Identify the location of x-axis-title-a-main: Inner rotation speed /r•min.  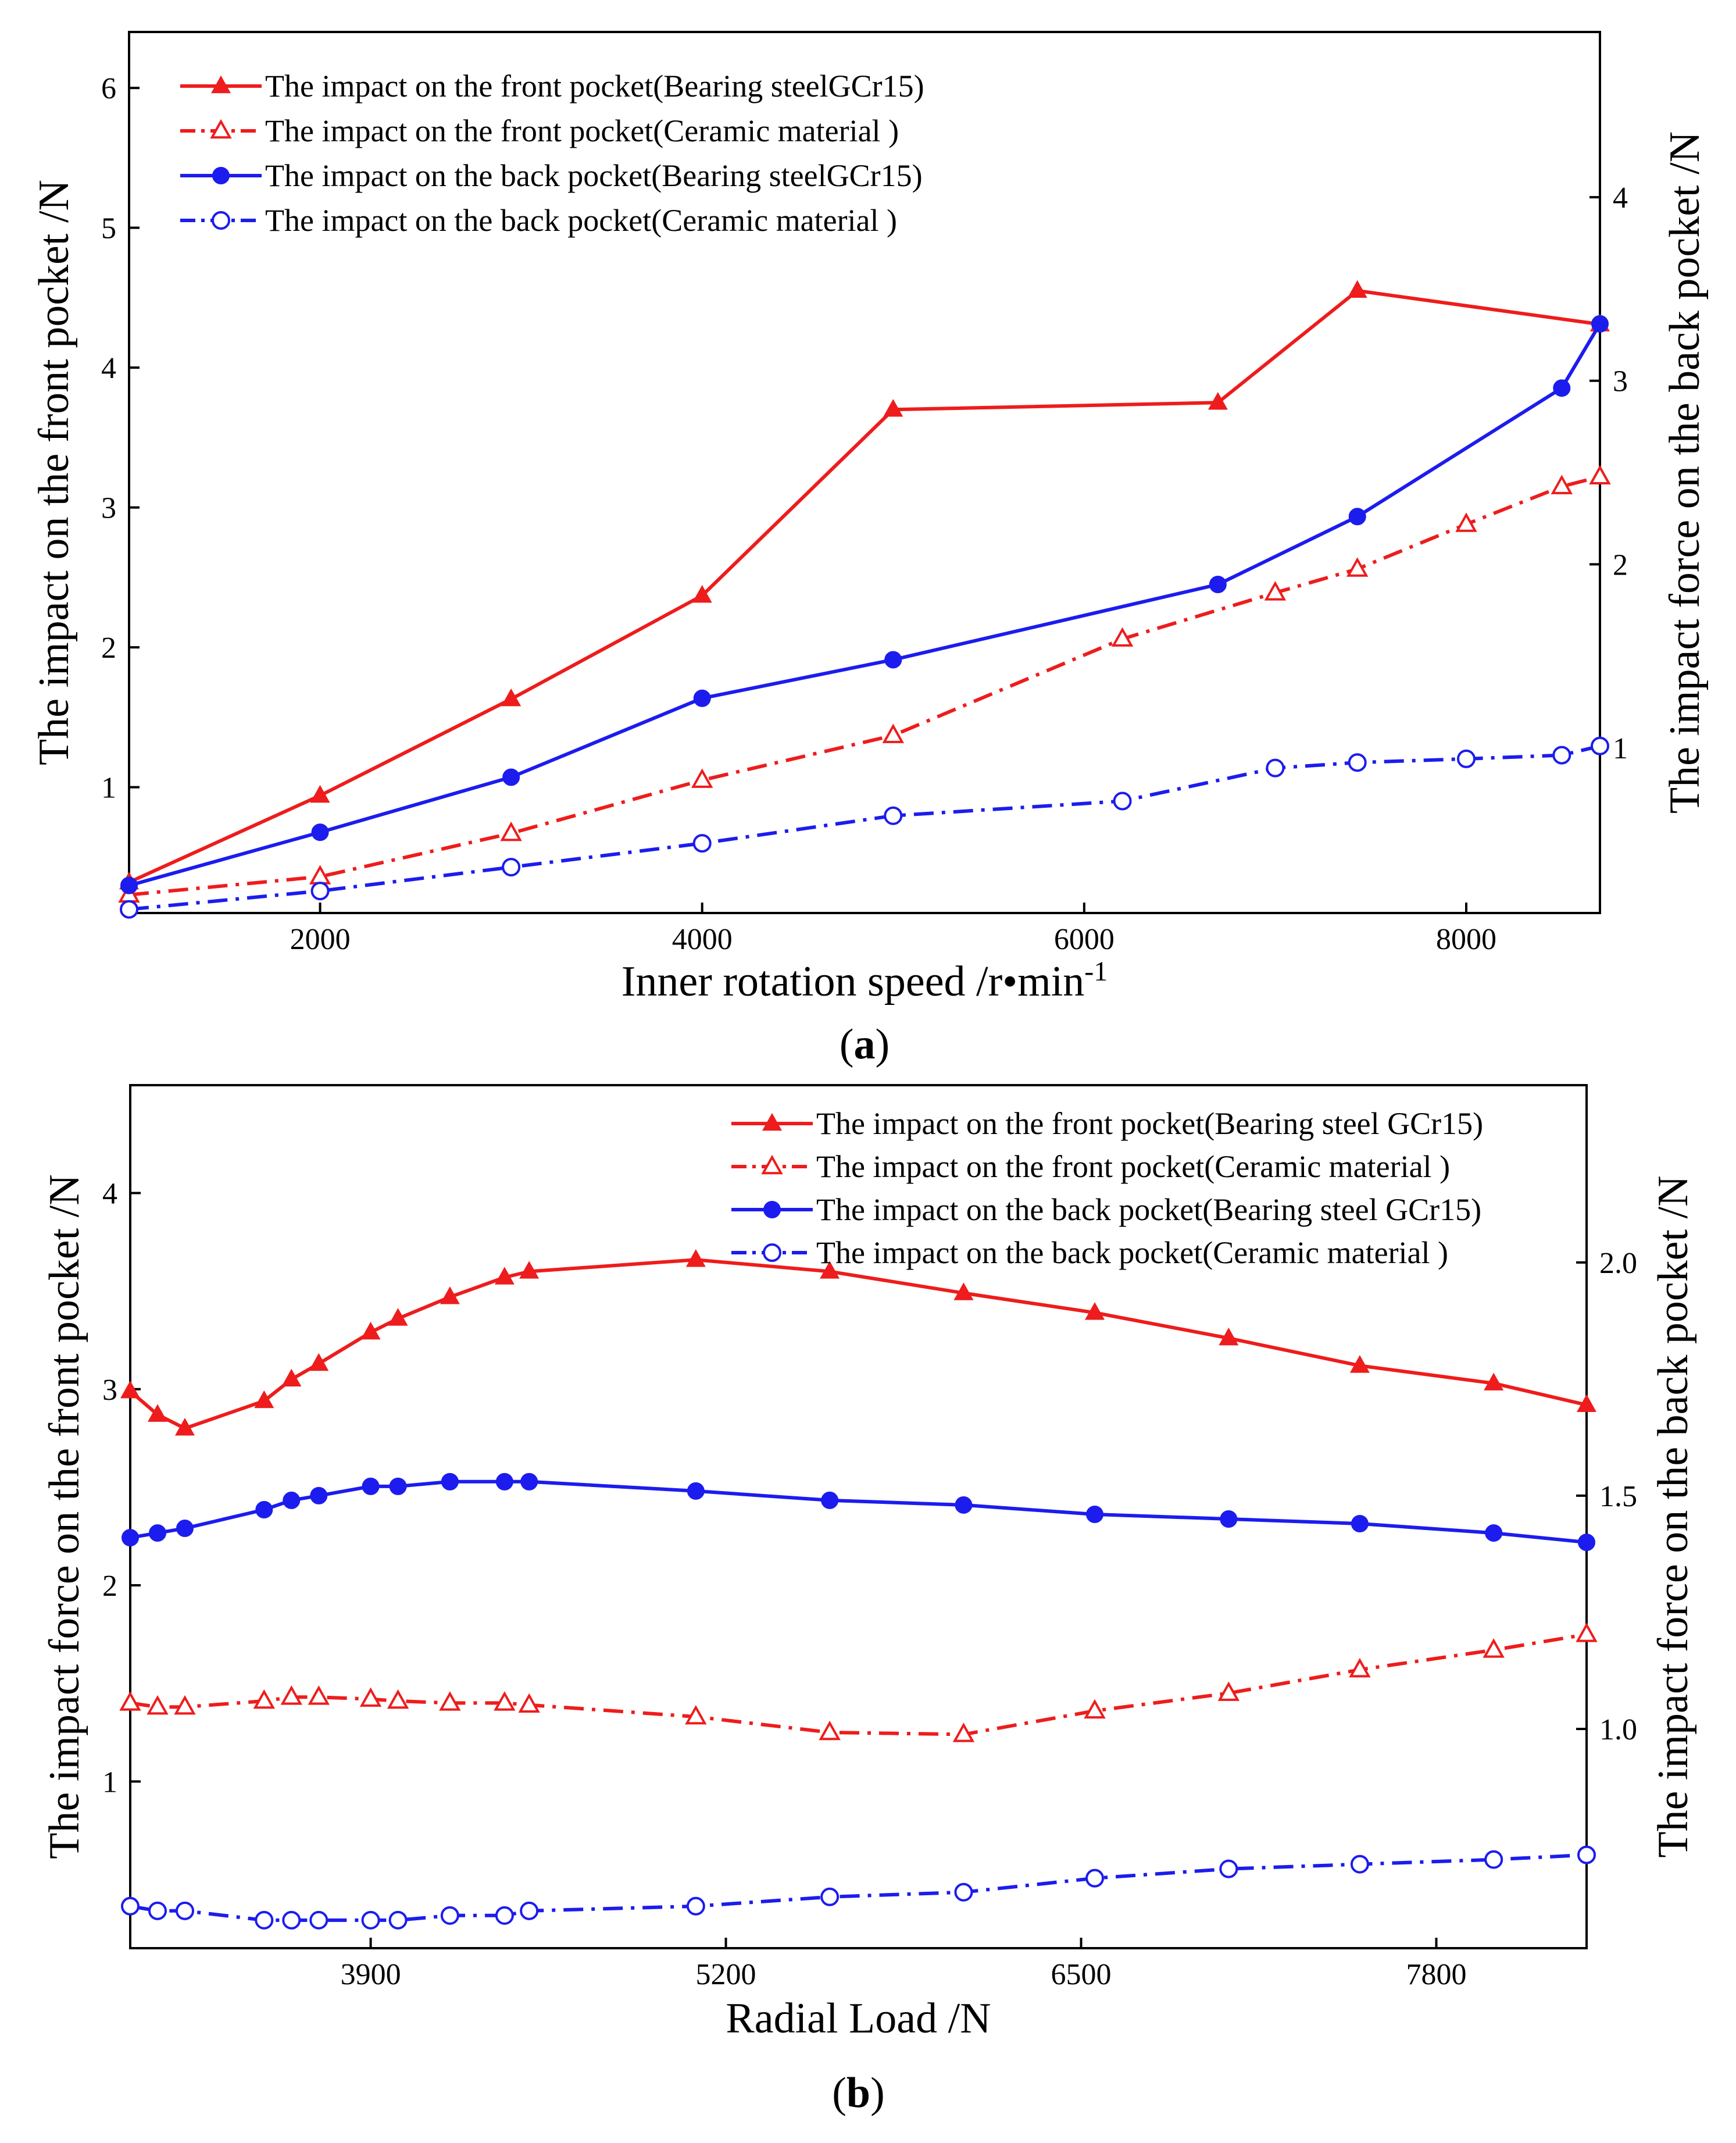
(853, 981).